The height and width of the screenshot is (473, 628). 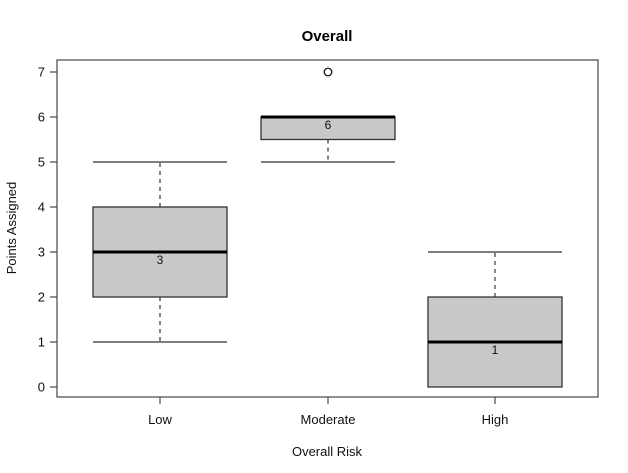 What do you see at coordinates (41, 342) in the screenshot?
I see `y-tick-label: 1` at bounding box center [41, 342].